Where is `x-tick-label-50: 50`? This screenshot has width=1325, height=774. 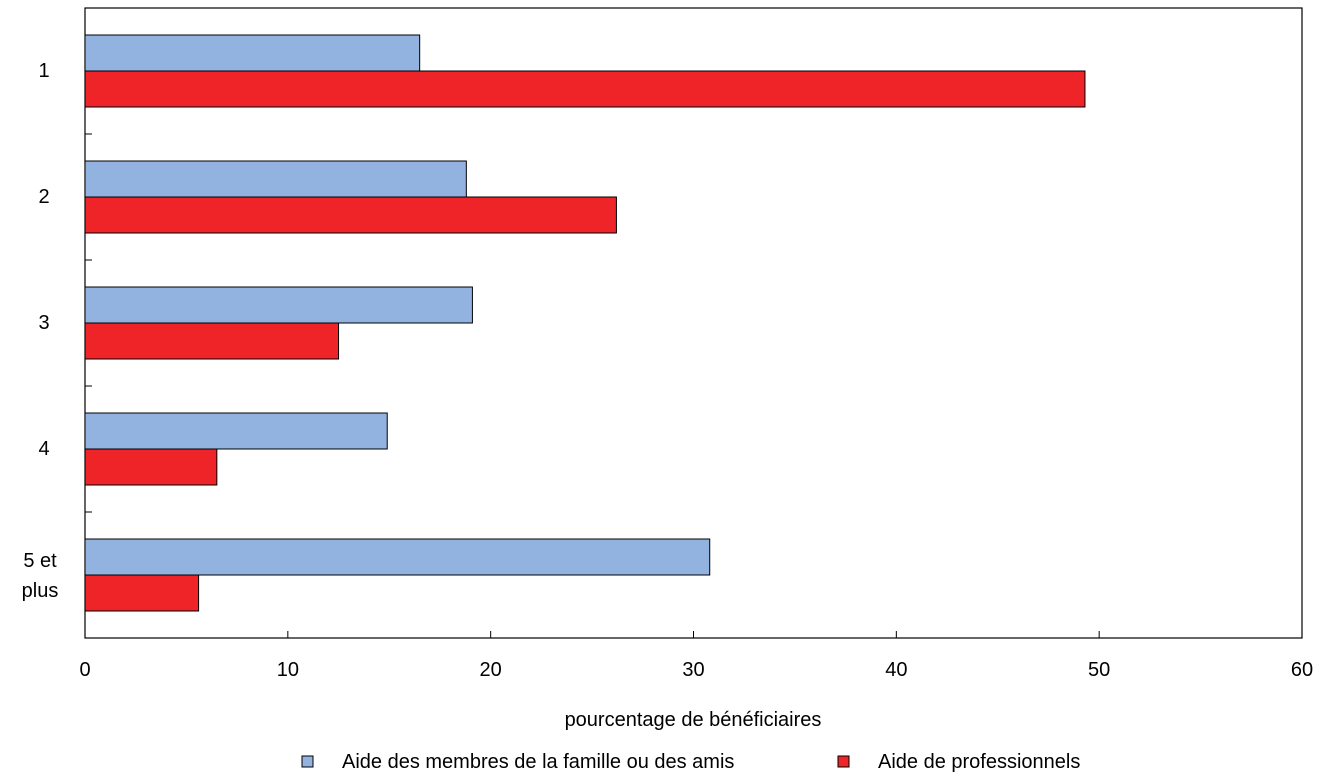 x-tick-label-50: 50 is located at coordinates (1099, 670).